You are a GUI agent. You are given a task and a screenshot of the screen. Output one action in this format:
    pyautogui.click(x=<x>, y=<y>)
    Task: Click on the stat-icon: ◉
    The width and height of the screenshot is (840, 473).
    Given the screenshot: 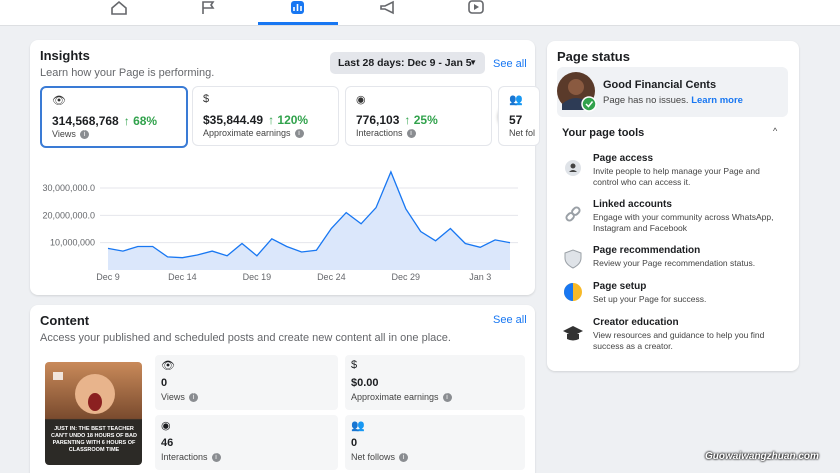 What is the action you would take?
    pyautogui.click(x=166, y=426)
    